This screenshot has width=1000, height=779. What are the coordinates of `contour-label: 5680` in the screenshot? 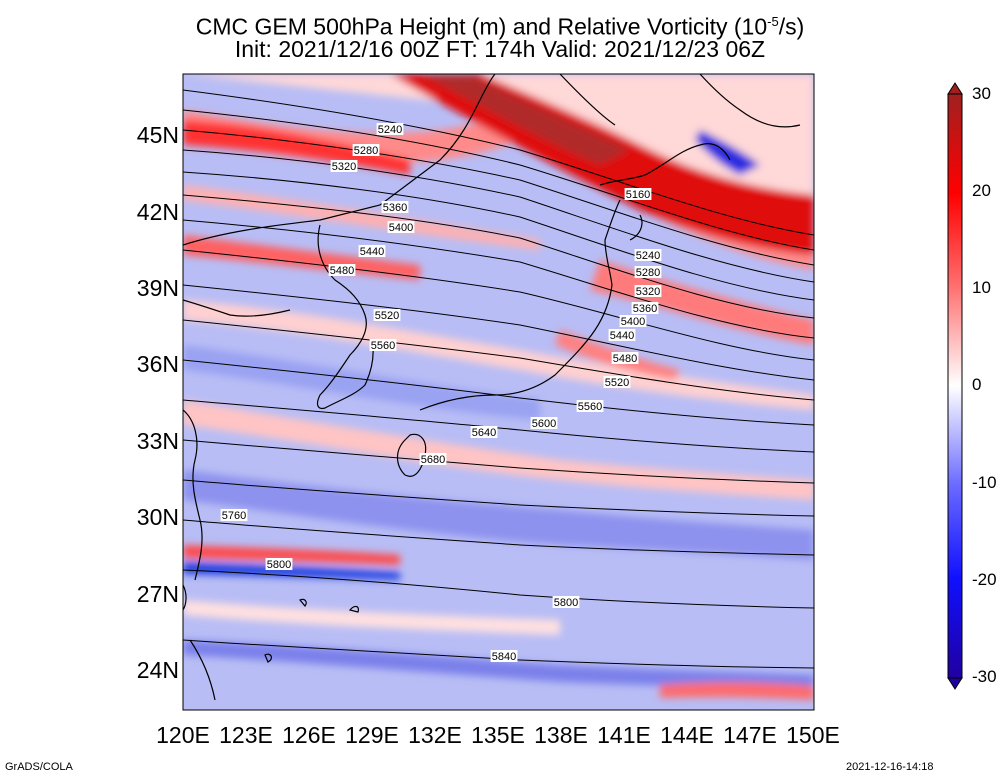 It's located at (433, 459).